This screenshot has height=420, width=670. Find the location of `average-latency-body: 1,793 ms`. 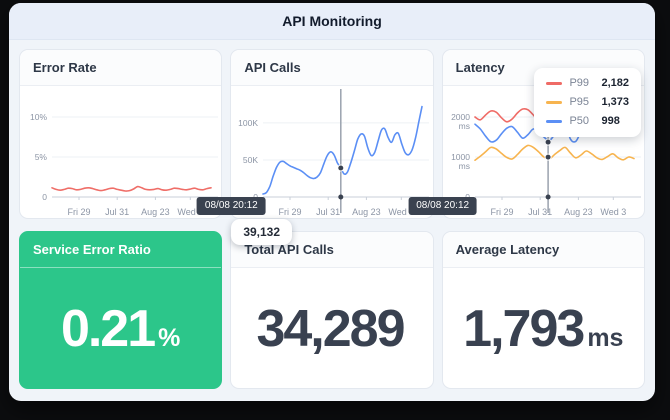

average-latency-body: 1,793 ms is located at coordinates (543, 328).